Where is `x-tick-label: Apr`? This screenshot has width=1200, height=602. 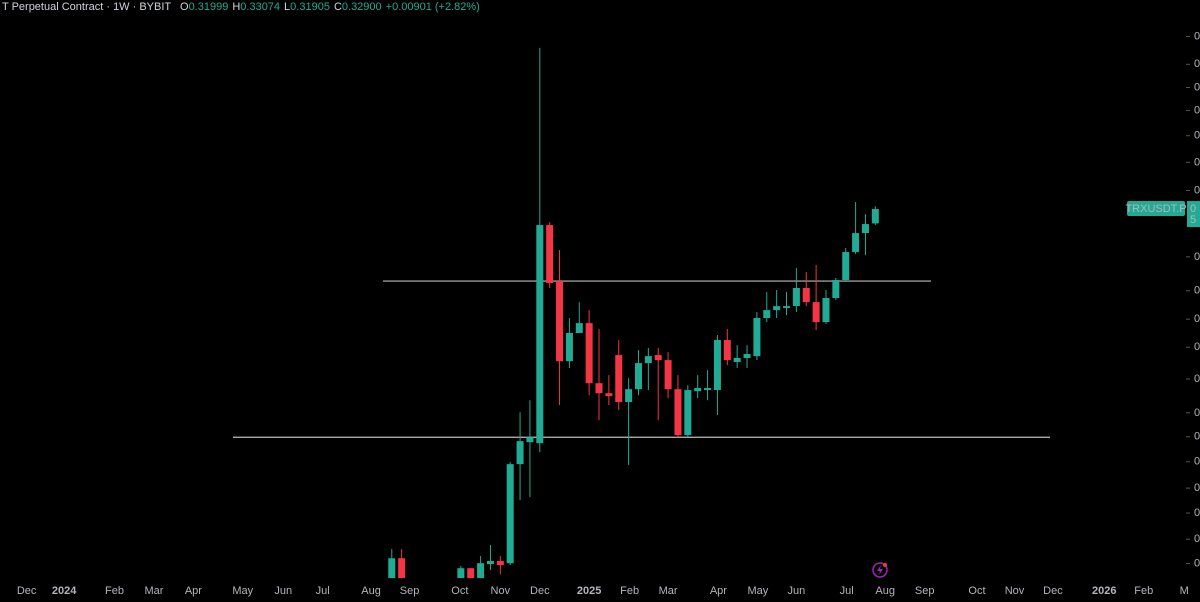
x-tick-label: Apr is located at coordinates (718, 591).